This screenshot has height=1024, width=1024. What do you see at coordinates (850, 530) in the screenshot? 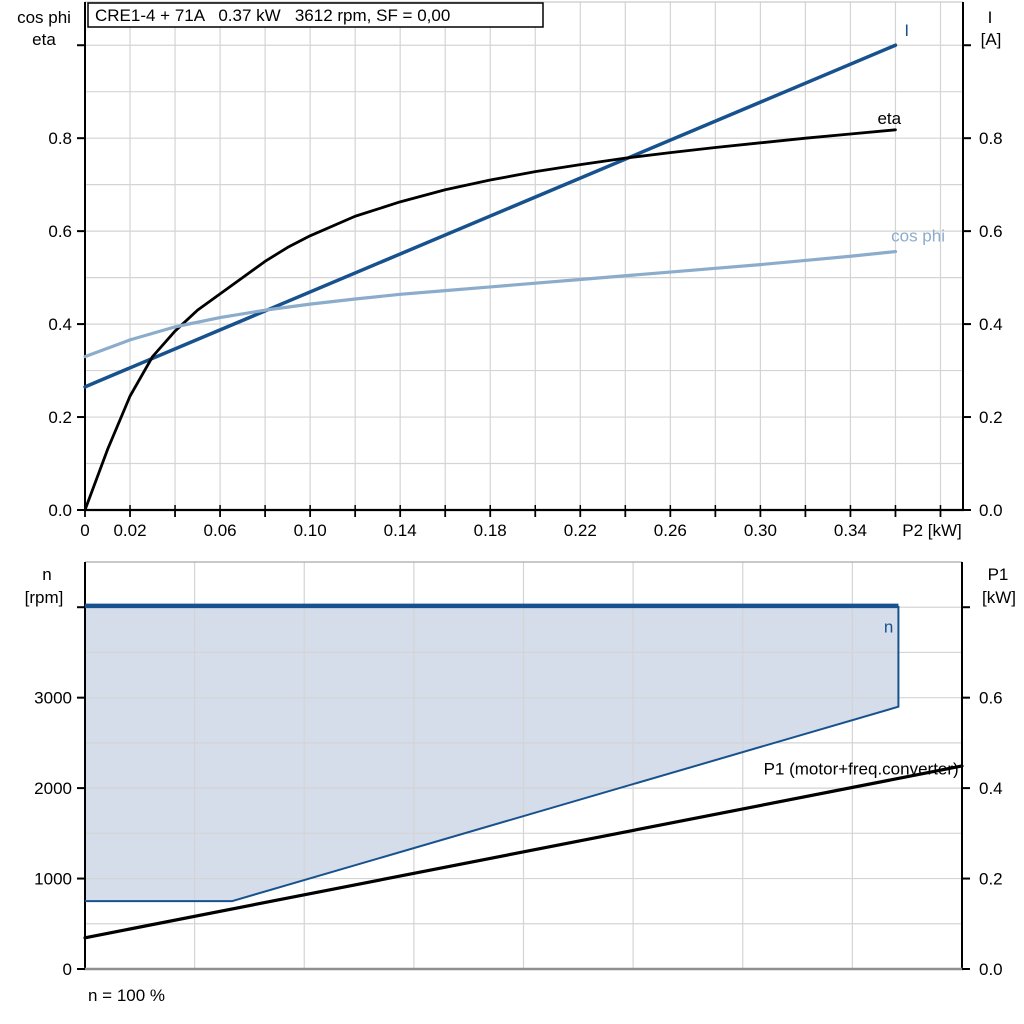
I see `x-tick-label: 0.34` at bounding box center [850, 530].